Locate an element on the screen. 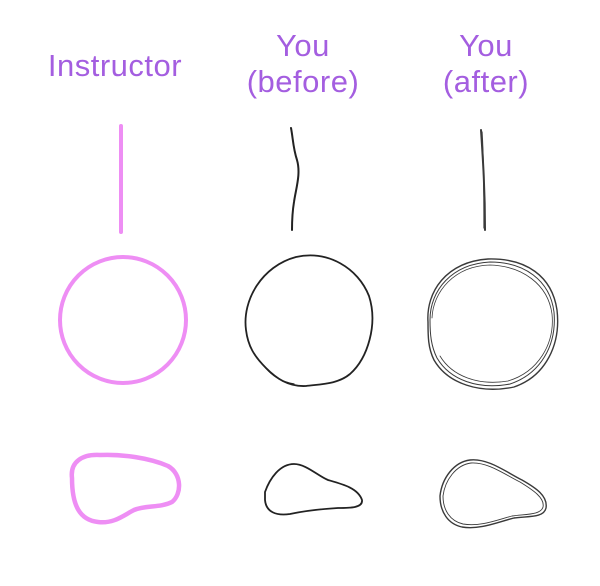  after-circle is located at coordinates (493, 324).